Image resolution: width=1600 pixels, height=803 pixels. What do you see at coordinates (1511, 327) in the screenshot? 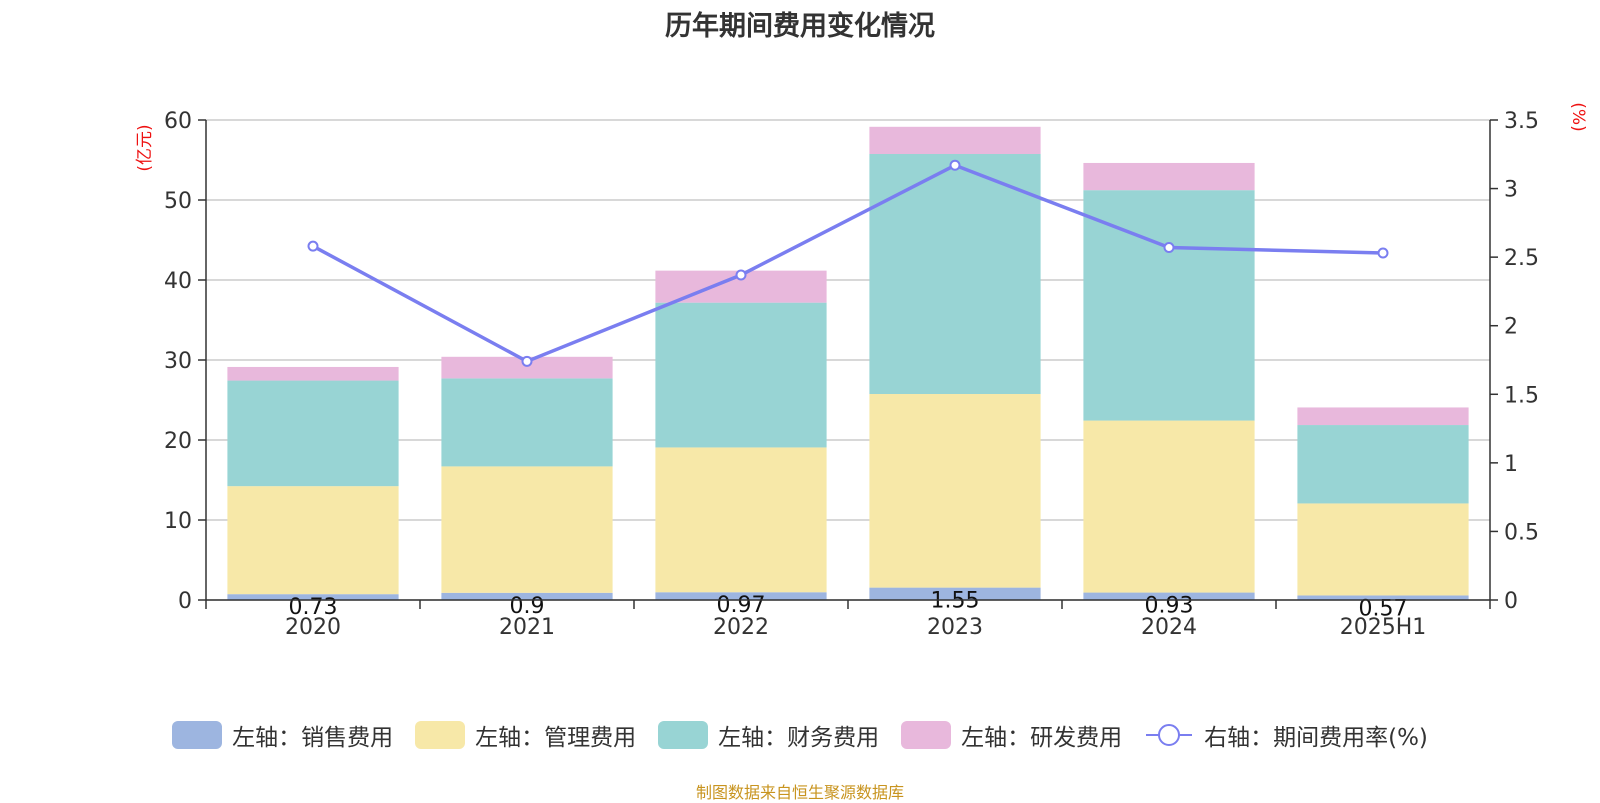
I see `right-axis-tick-label: 2` at bounding box center [1511, 327].